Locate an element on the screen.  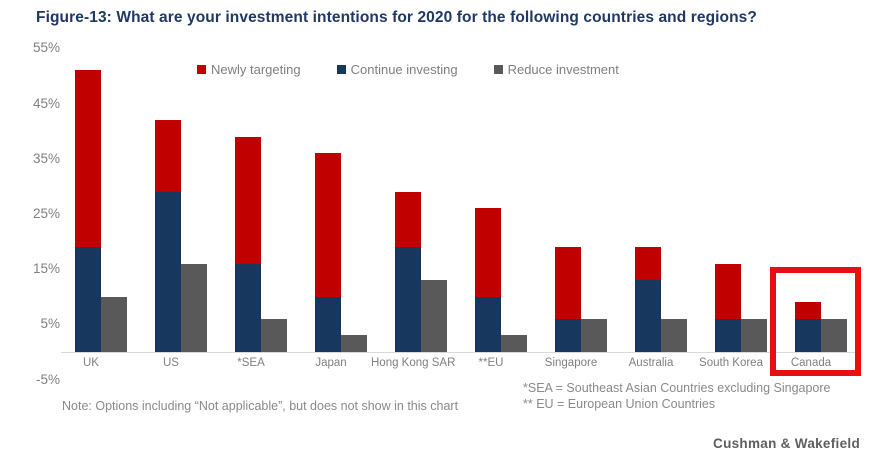
bar-continue-investing-australia is located at coordinates (648, 316).